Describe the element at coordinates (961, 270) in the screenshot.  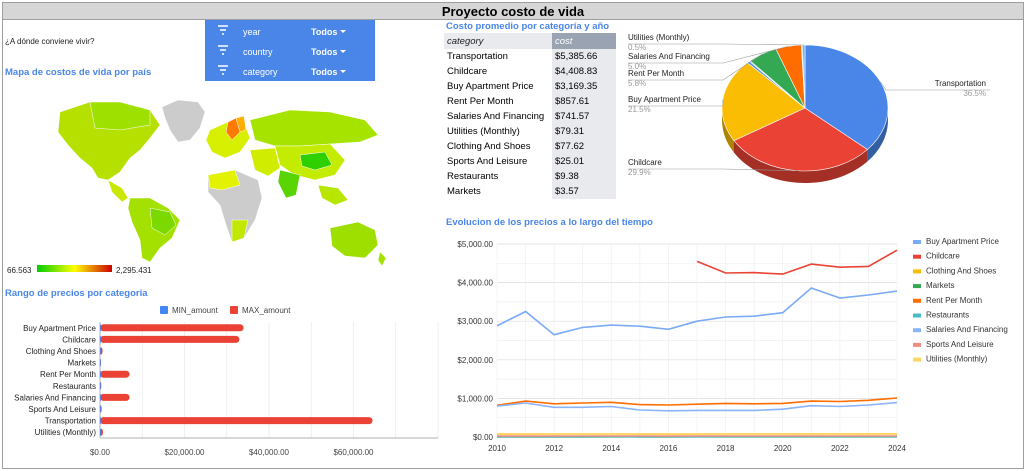
I see `legend-label: Clothing And Shoes` at that location.